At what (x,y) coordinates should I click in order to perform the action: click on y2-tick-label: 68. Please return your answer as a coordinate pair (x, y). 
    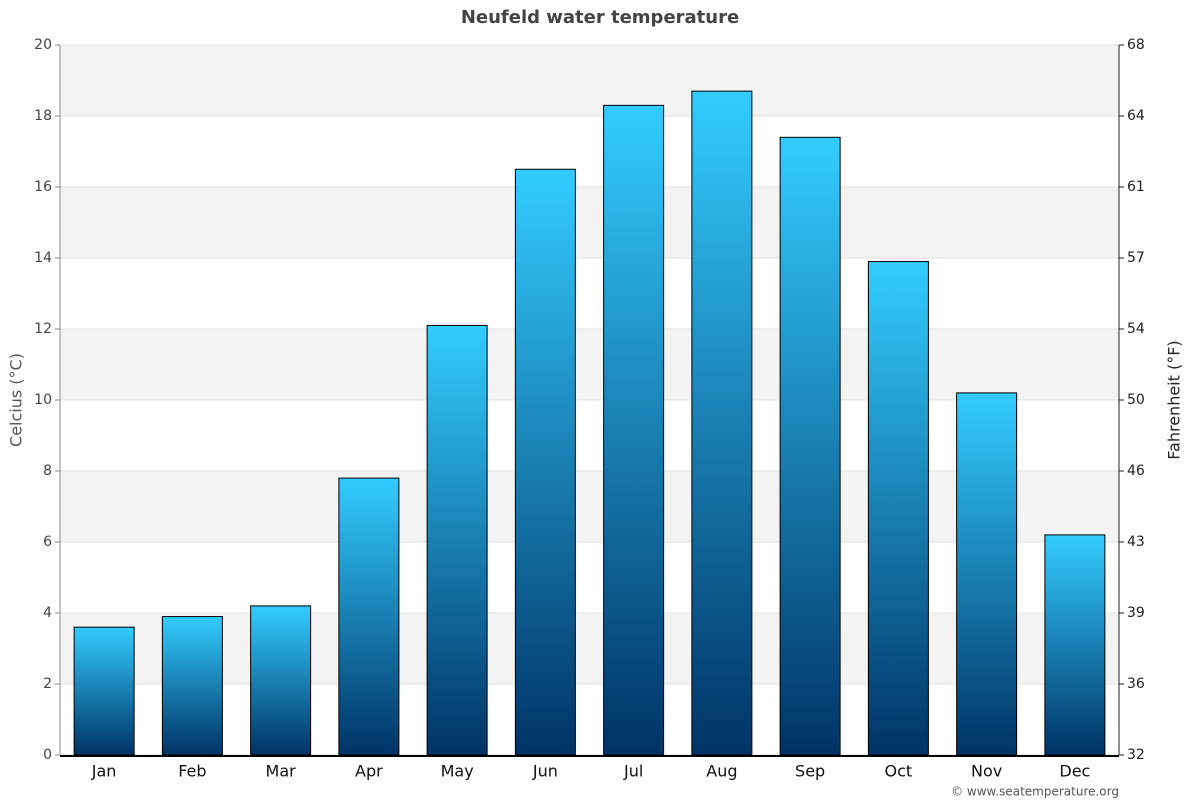
    Looking at the image, I should click on (1136, 45).